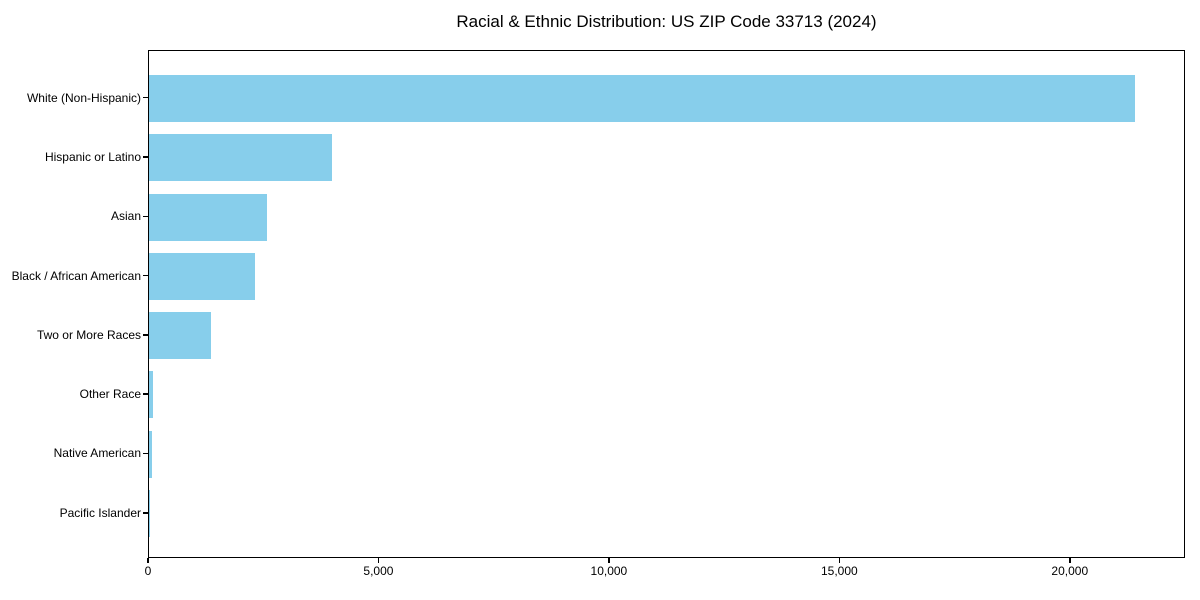 This screenshot has height=600, width=1200. Describe the element at coordinates (839, 571) in the screenshot. I see `x-axis-tick-label-15000: 15,000` at that location.